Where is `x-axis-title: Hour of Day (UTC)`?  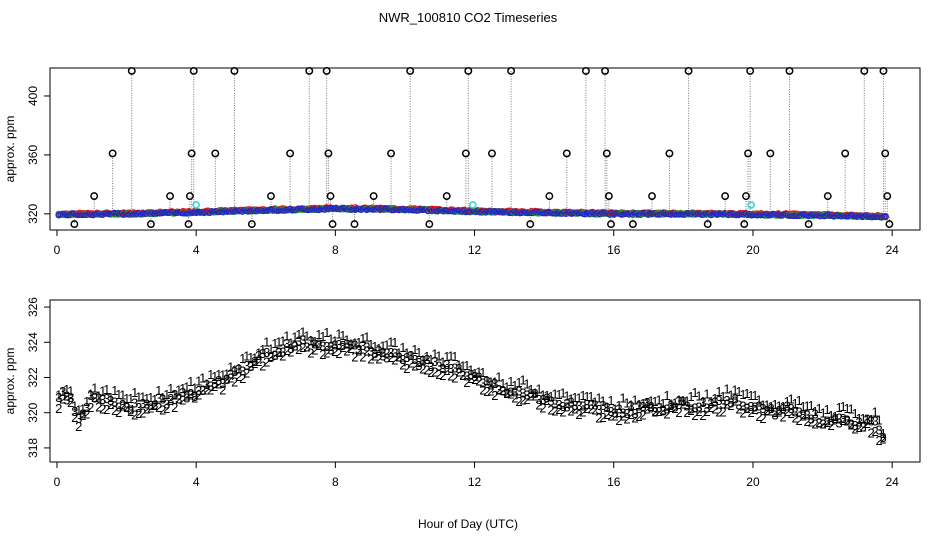 x-axis-title: Hour of Day (UTC) is located at coordinates (468, 524).